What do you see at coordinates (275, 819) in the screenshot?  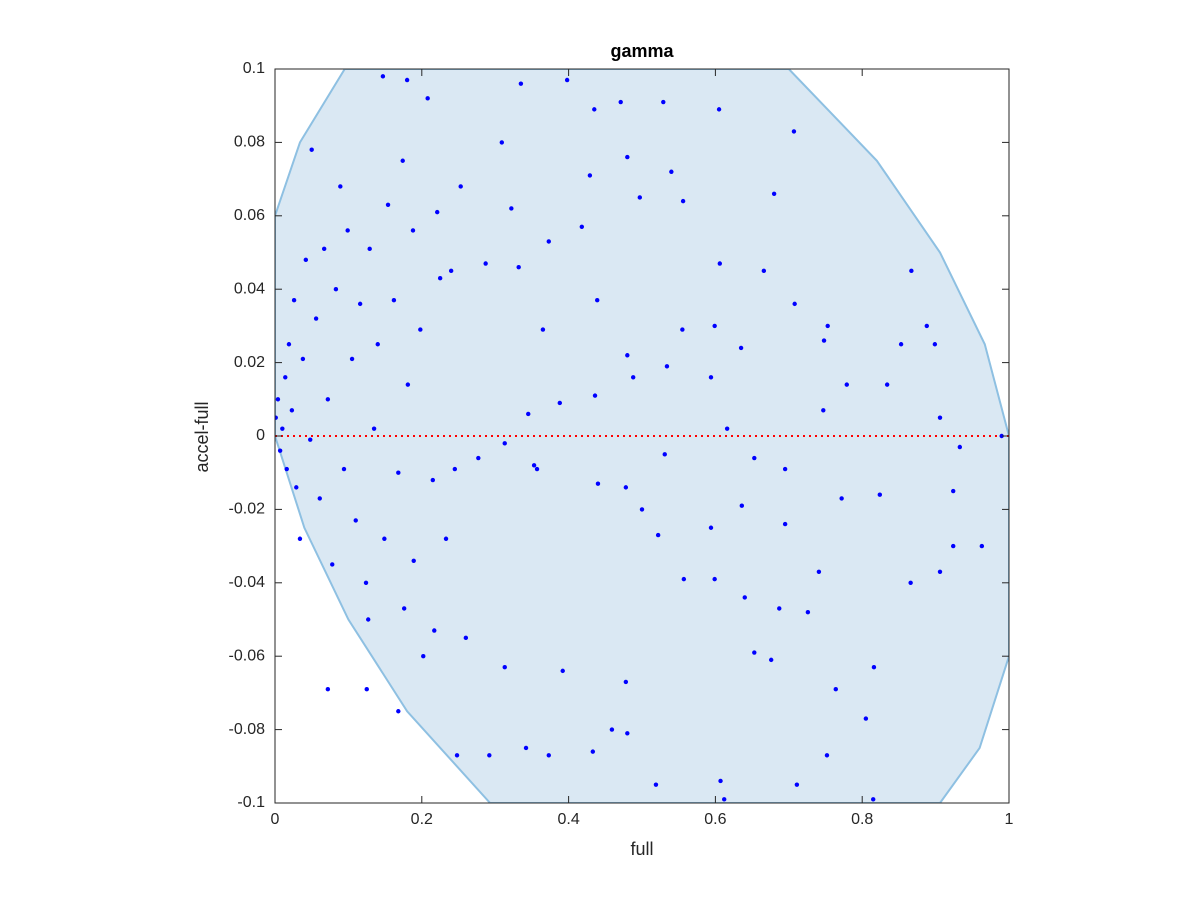 I see `x-tick-label: 0` at bounding box center [275, 819].